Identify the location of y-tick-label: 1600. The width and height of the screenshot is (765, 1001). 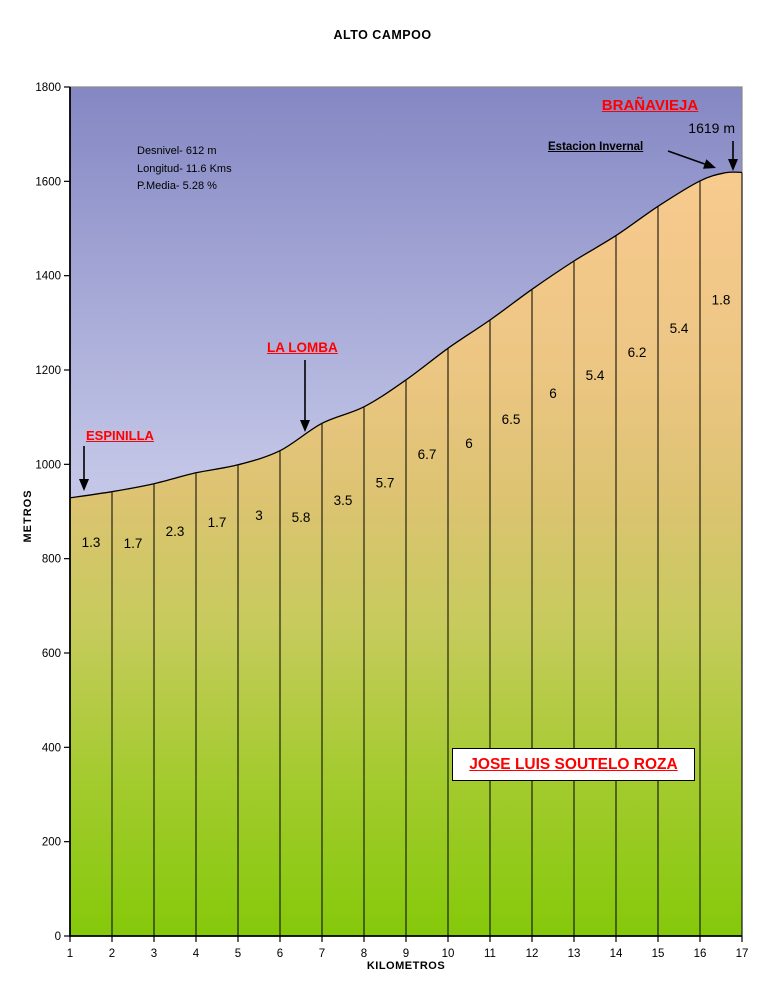
(48, 182).